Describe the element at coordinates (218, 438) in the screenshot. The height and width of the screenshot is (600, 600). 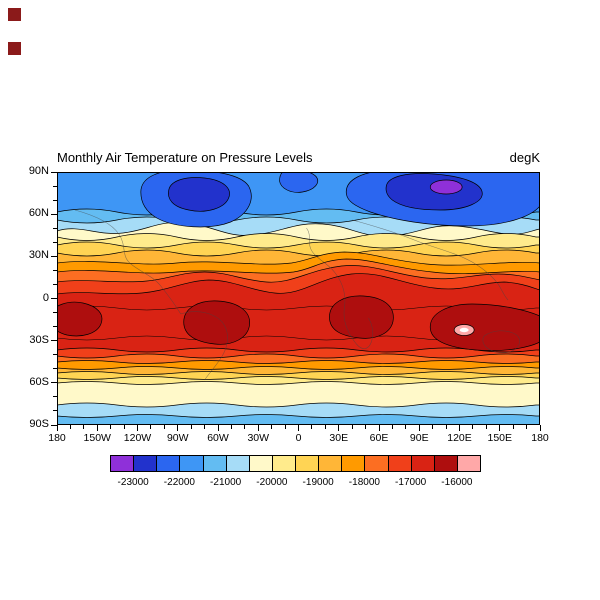
I see `lon-tick-label: 60W` at that location.